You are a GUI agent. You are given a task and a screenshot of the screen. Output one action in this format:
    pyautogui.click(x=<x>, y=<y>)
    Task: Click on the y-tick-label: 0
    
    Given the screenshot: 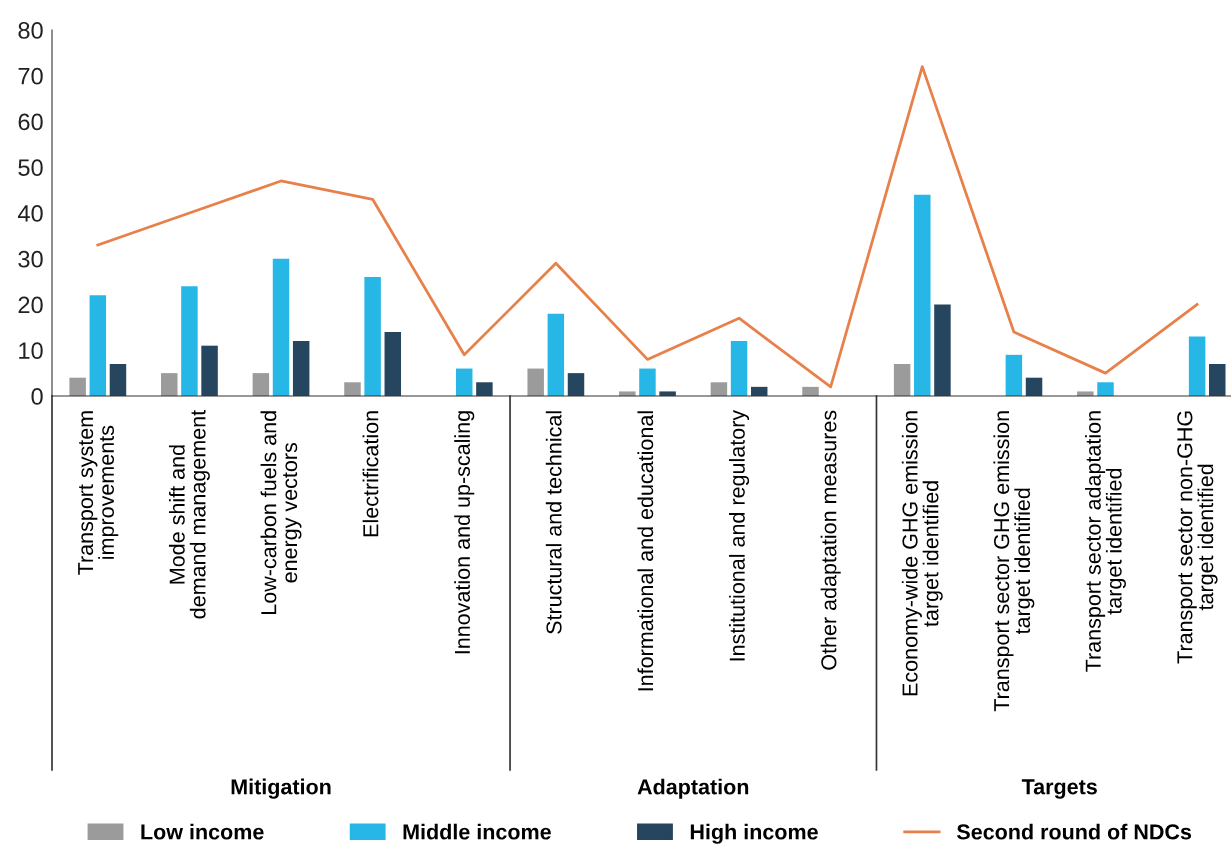 What is the action you would take?
    pyautogui.click(x=37, y=396)
    